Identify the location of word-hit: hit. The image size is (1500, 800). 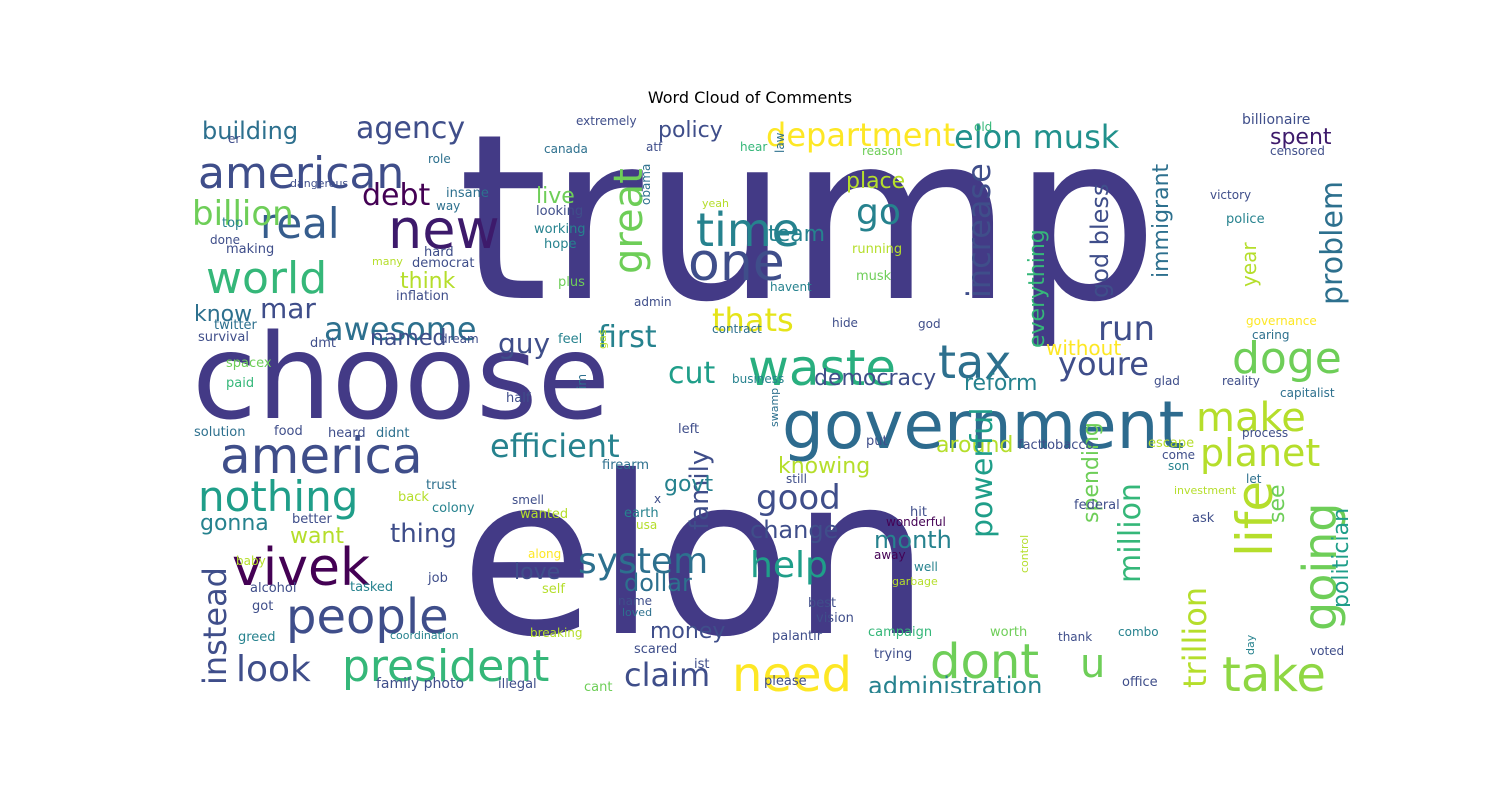
(918, 512).